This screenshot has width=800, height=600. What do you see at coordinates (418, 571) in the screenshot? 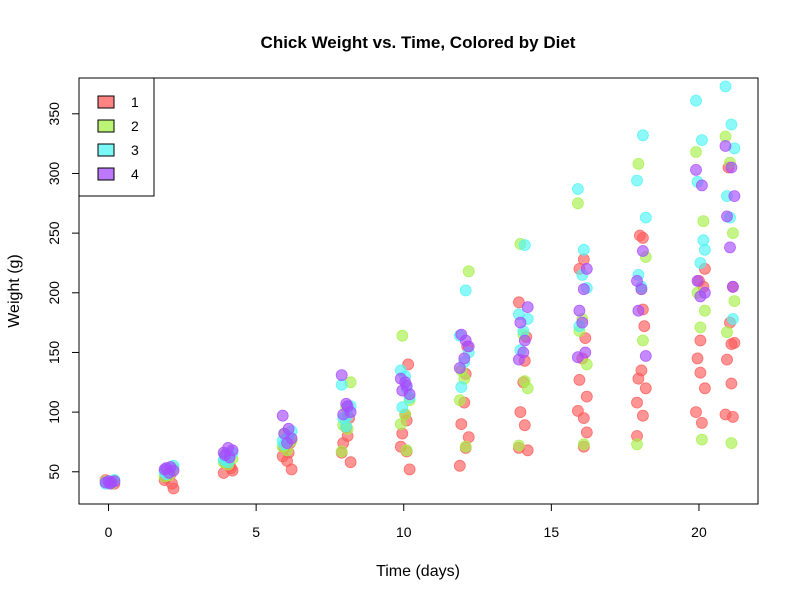
I see `x-axis-label: Time (days)` at bounding box center [418, 571].